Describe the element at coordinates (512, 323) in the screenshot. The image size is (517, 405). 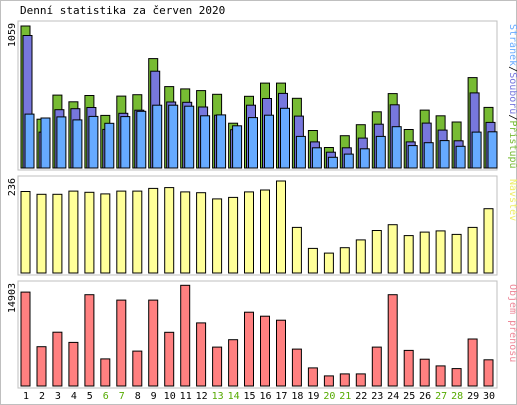
I see `legend-entry: Objem přenosu` at that location.